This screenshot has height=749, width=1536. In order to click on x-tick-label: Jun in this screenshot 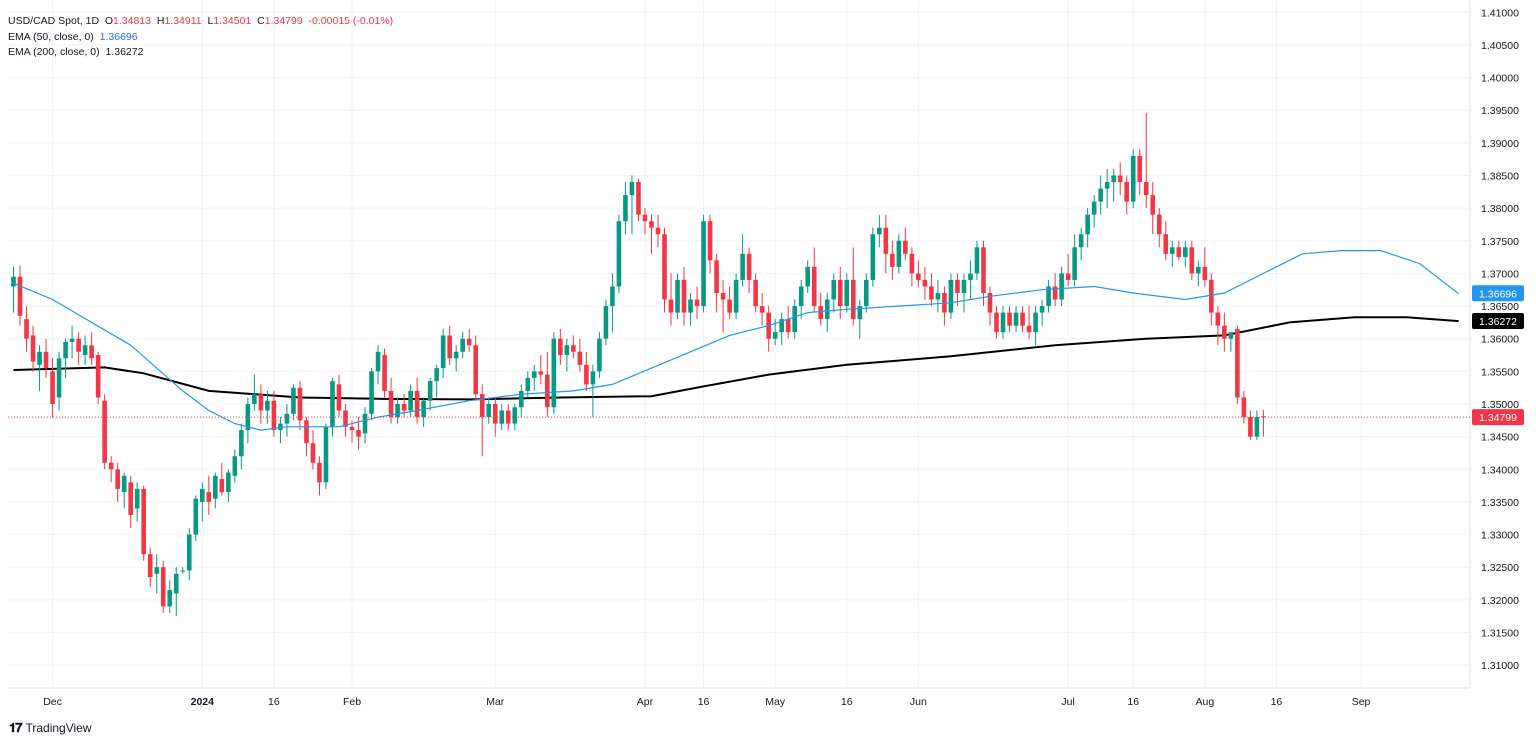, I will do `click(918, 702)`.